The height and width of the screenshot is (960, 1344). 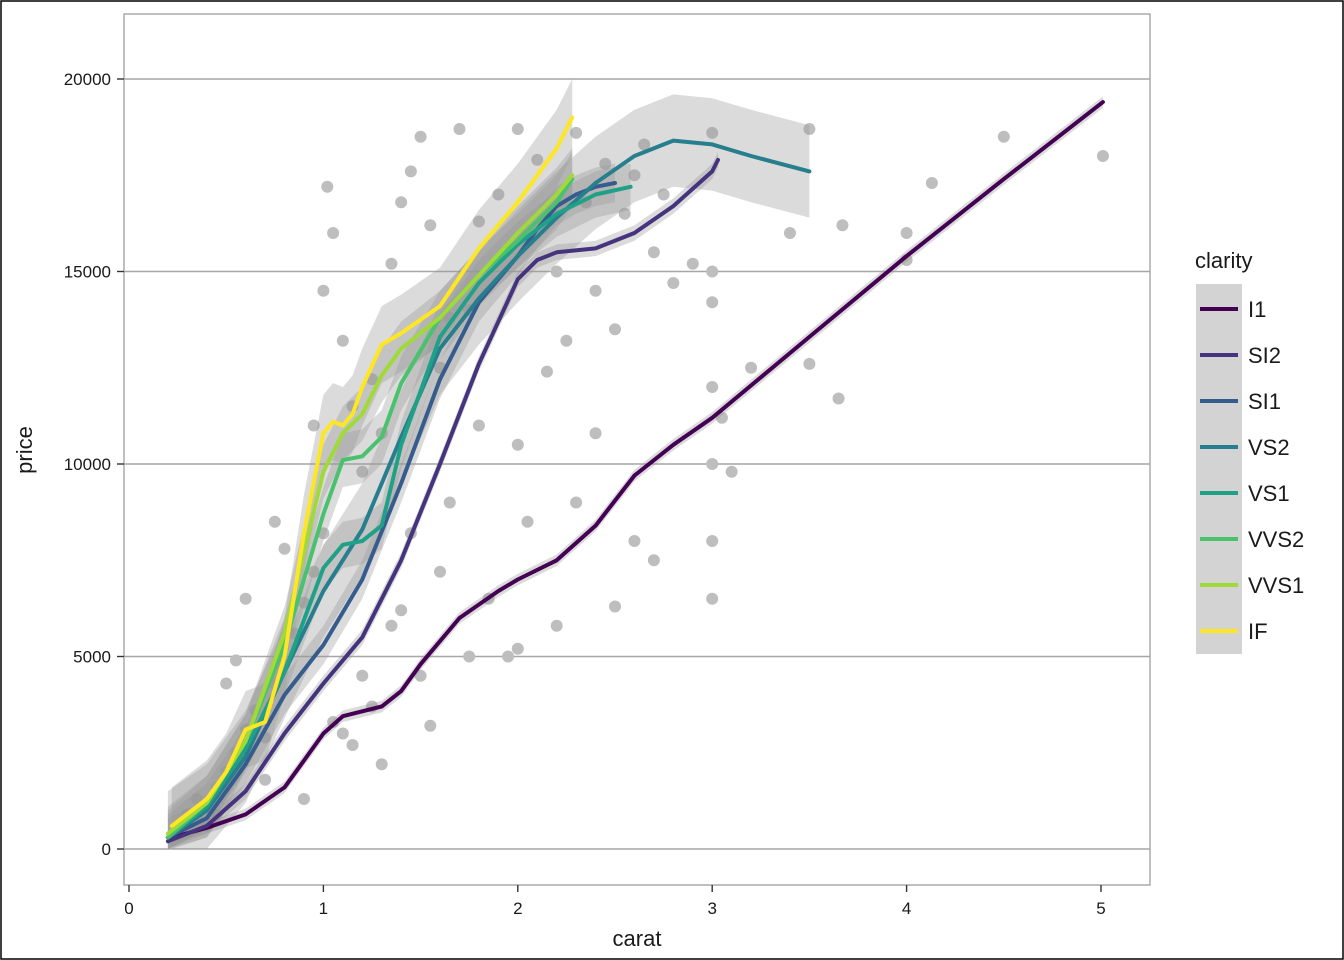 I want to click on y-tick-label: 15000, so click(x=87, y=272).